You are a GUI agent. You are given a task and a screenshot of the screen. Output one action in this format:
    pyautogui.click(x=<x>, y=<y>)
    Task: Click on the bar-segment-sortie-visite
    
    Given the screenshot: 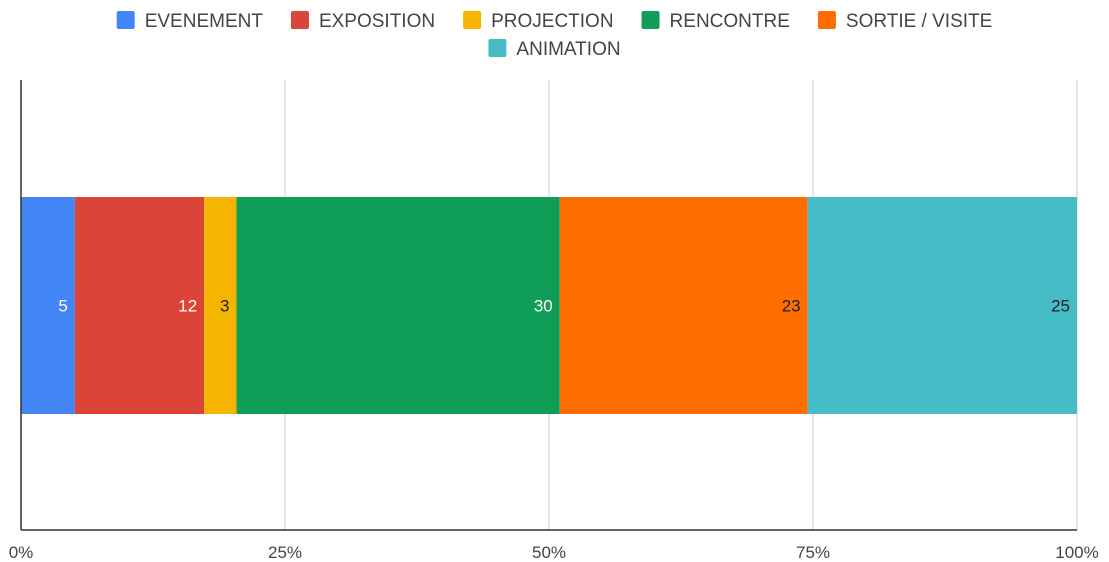 What is the action you would take?
    pyautogui.click(x=683, y=305)
    